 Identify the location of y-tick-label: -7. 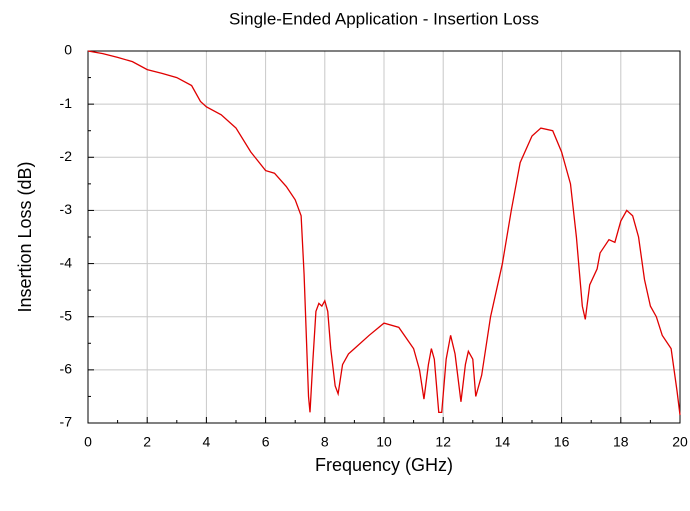
(66, 422).